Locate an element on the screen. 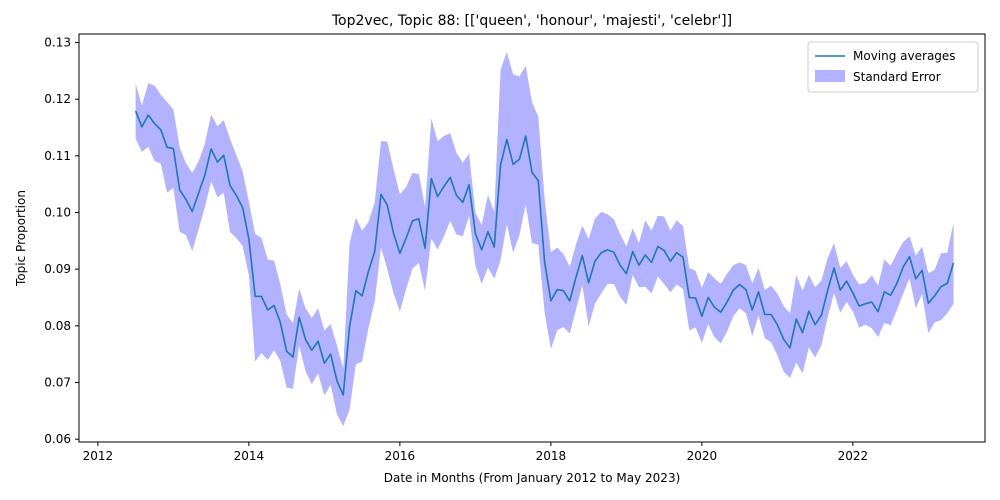  x-tick-label-2016: 2016 is located at coordinates (400, 456).